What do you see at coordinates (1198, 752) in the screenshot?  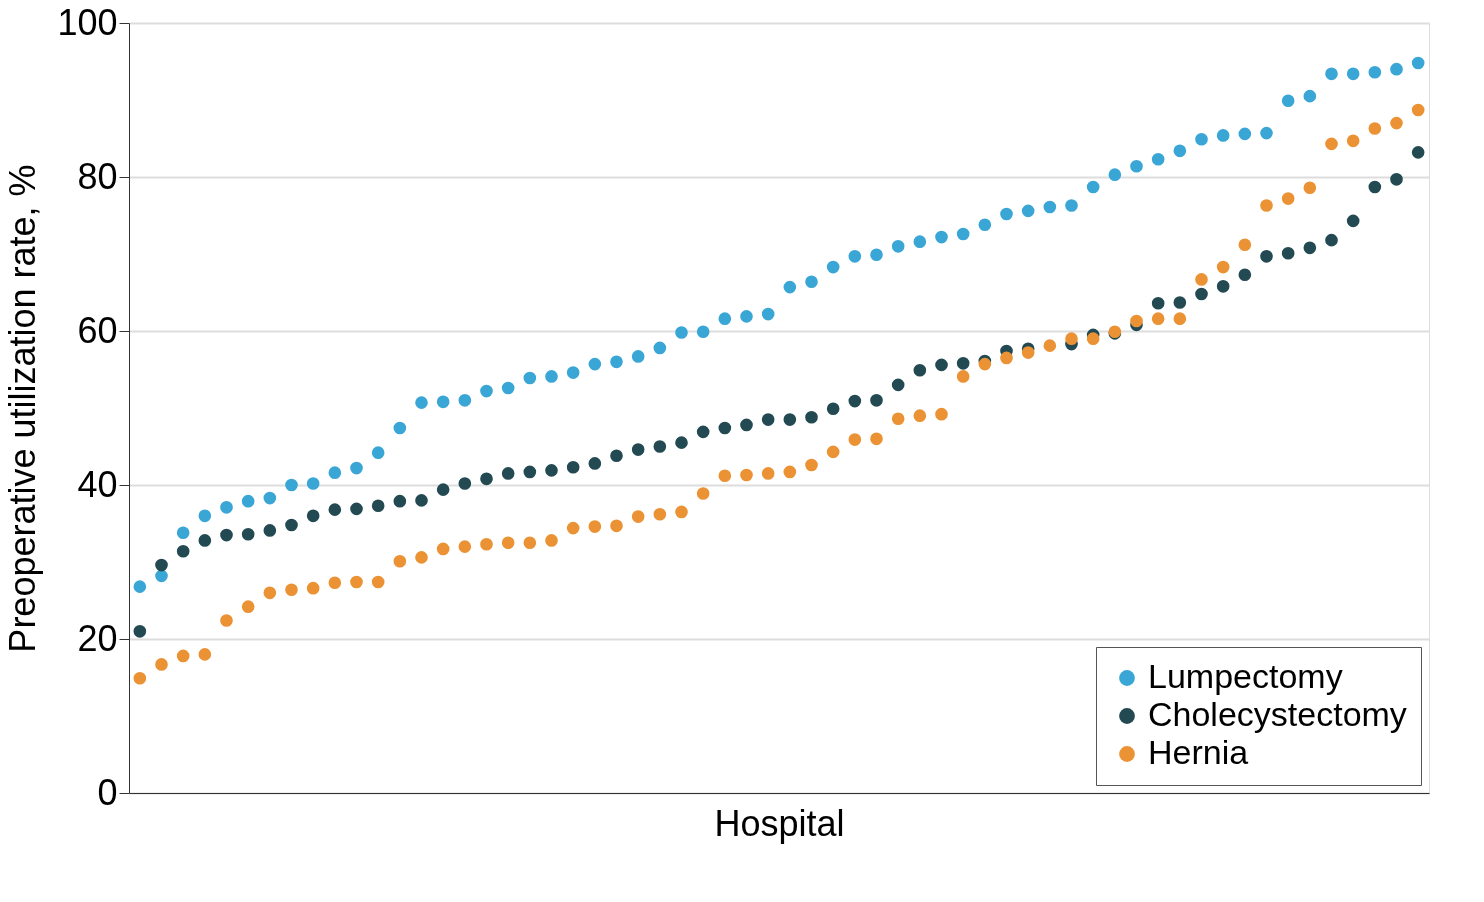 I see `legend-label: Hernia` at bounding box center [1198, 752].